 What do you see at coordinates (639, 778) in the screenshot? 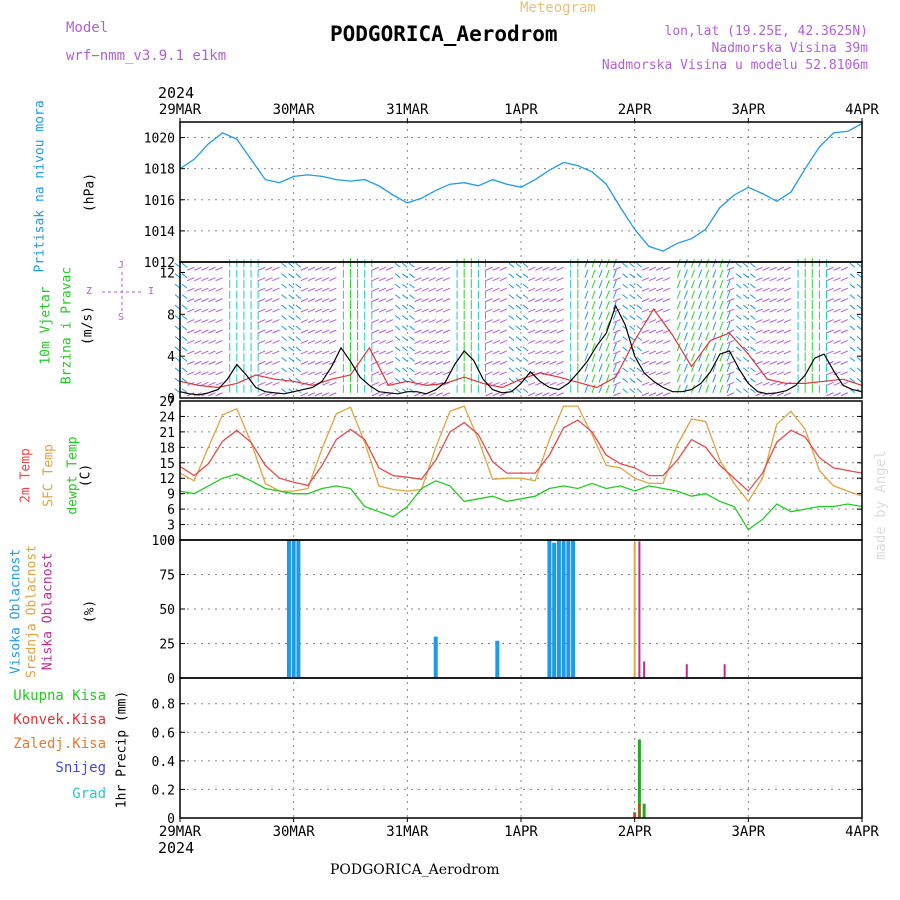
I see `total-precip-bar` at bounding box center [639, 778].